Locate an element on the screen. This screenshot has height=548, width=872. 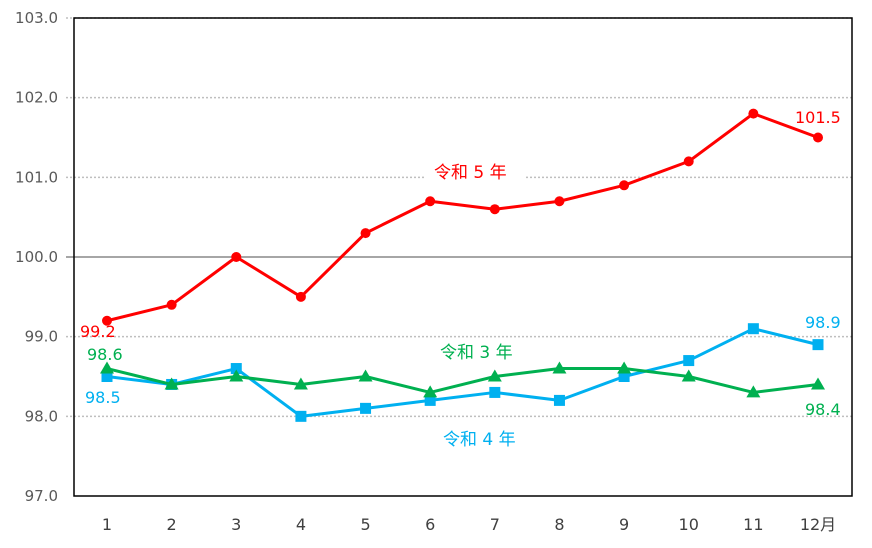
x-tick-label: 1 is located at coordinates (107, 524).